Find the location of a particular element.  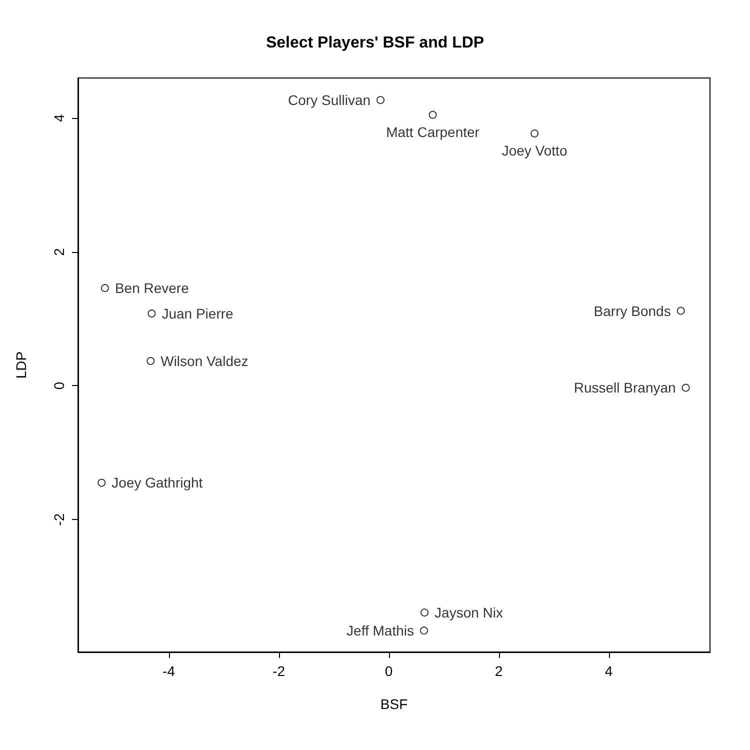

data-label: Russell Branyan is located at coordinates (625, 388).